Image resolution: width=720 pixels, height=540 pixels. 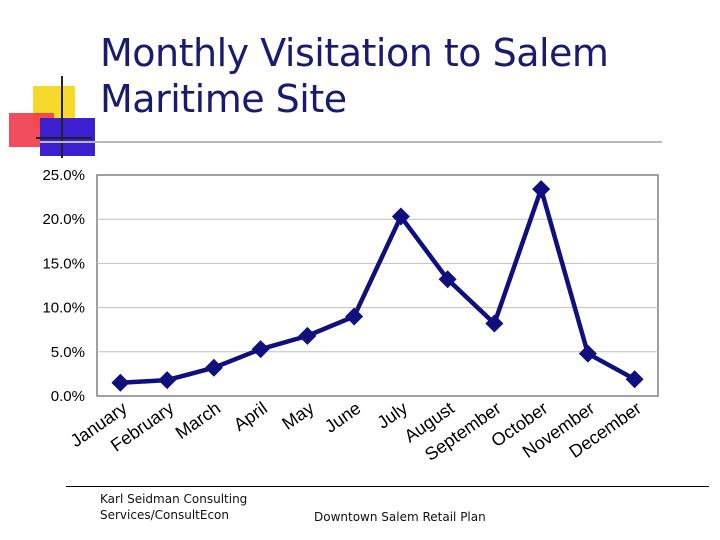 I want to click on y-axis-tick-labels: 0.0% 5.0% 10.0% 15.0% 20.0% 25.0%, so click(x=63, y=286).